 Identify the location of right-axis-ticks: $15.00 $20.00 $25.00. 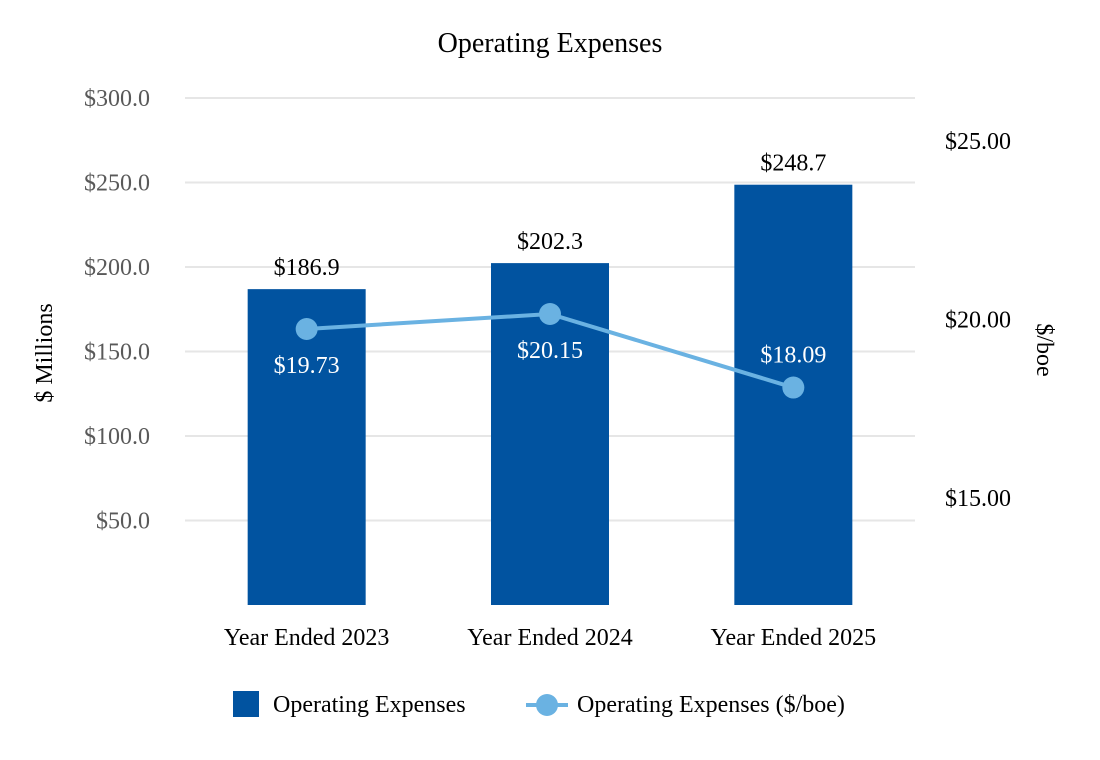
(978, 320).